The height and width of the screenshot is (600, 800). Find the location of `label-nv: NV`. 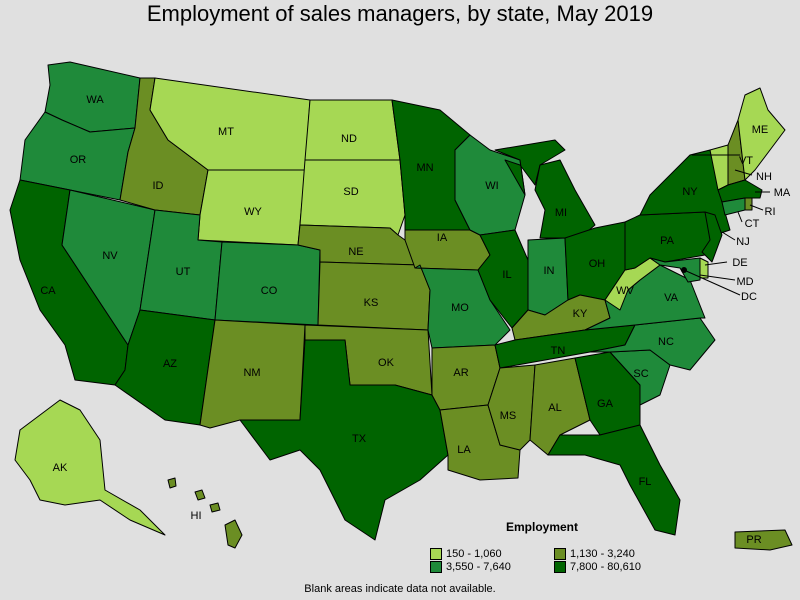

label-nv: NV is located at coordinates (110, 256).